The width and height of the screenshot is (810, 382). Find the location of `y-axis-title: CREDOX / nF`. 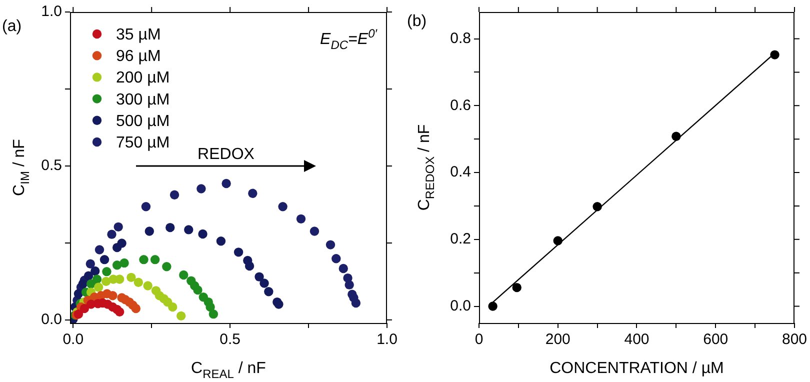

y-axis-title: CREDOX / nF is located at coordinates (426, 167).